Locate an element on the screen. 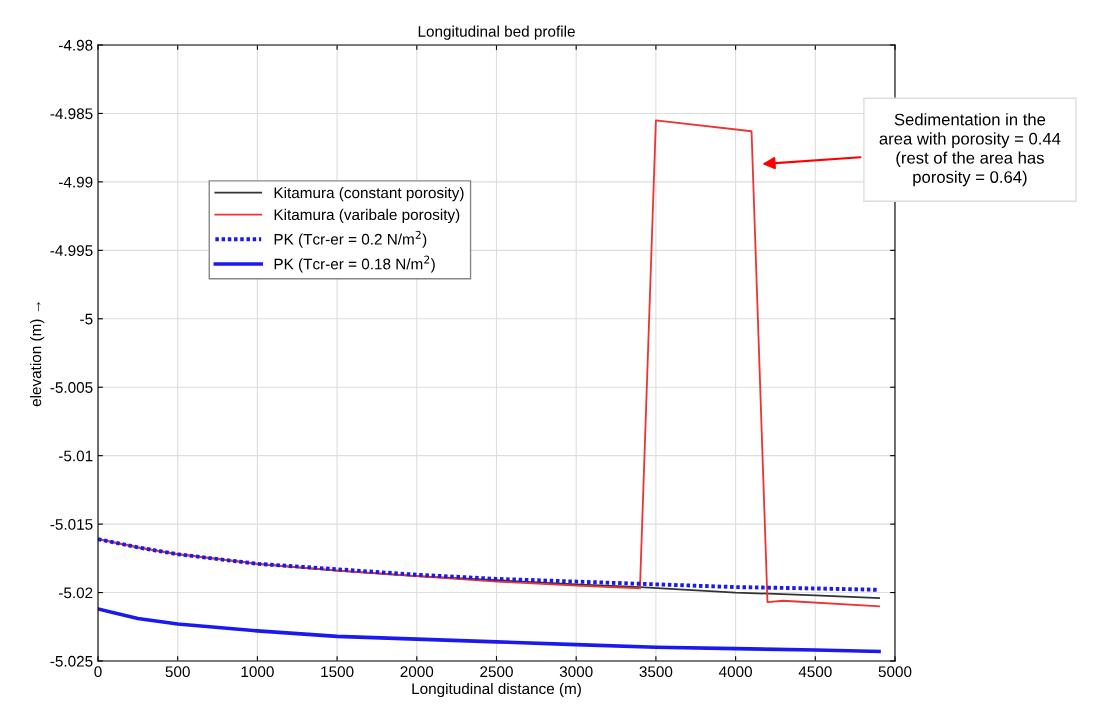  y-tick-label: -5.02 is located at coordinates (76, 593).